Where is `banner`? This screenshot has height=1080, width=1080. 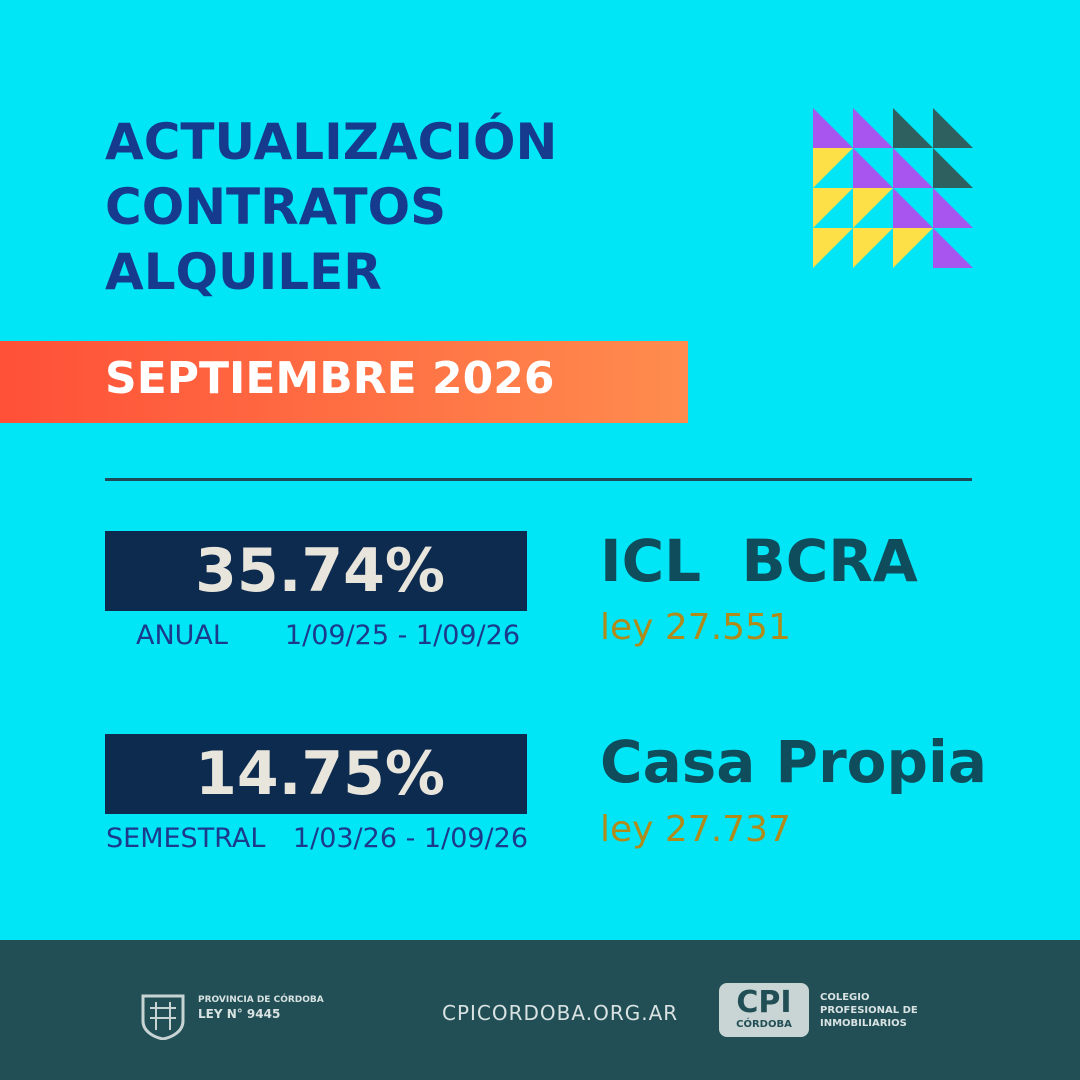 banner is located at coordinates (344, 382).